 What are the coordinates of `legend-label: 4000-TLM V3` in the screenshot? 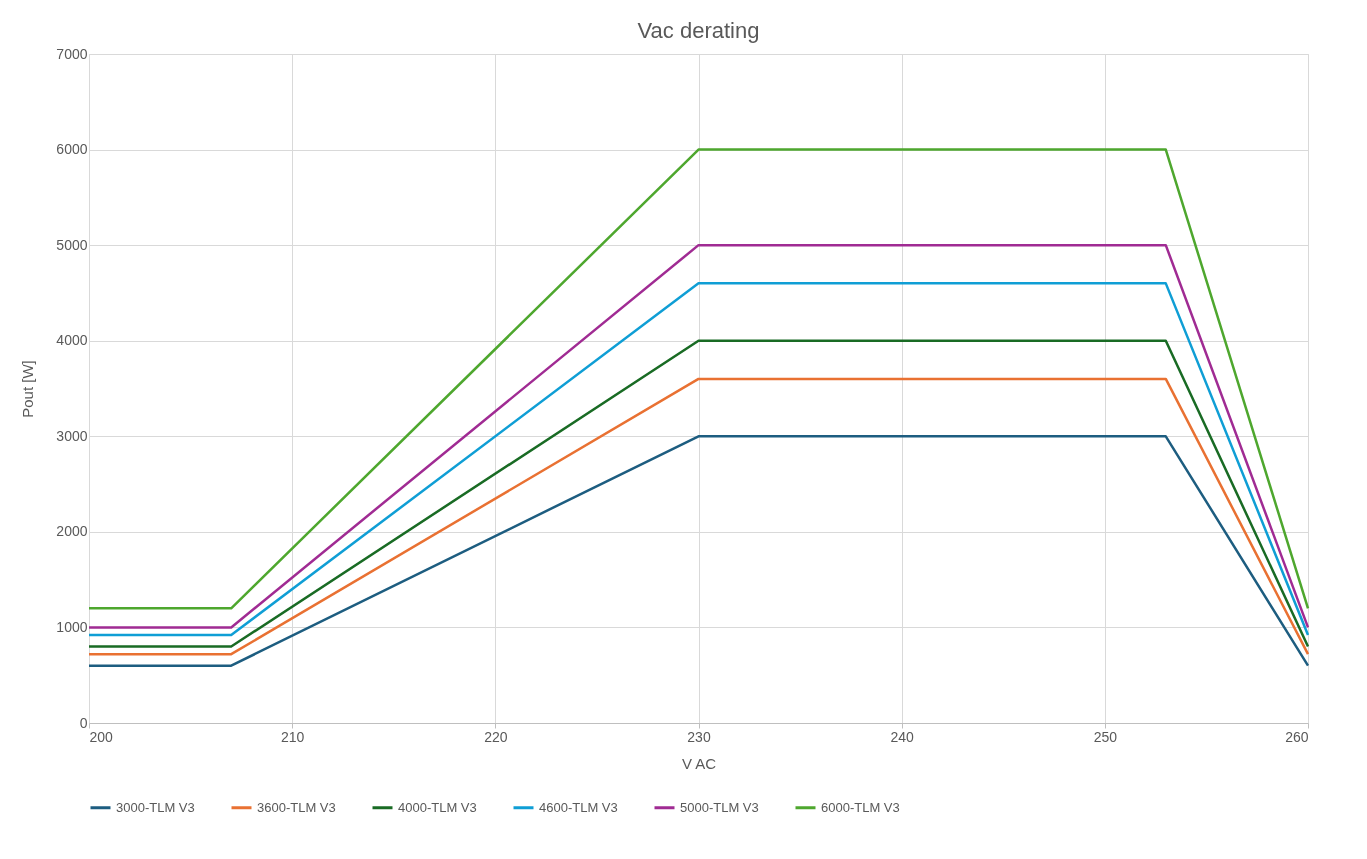 It's located at (437, 807).